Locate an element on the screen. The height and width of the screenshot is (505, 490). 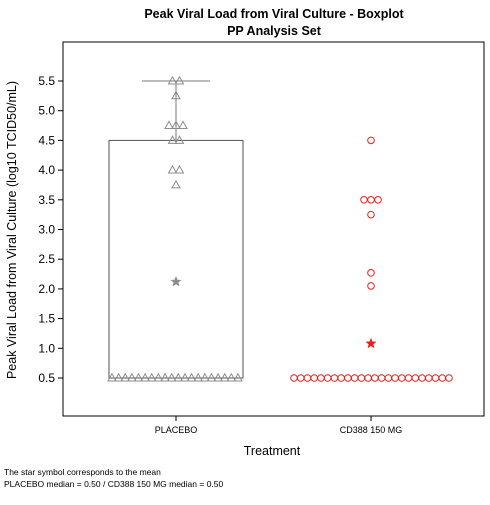
y-tick-label-0: 0.5 is located at coordinates (46, 378).